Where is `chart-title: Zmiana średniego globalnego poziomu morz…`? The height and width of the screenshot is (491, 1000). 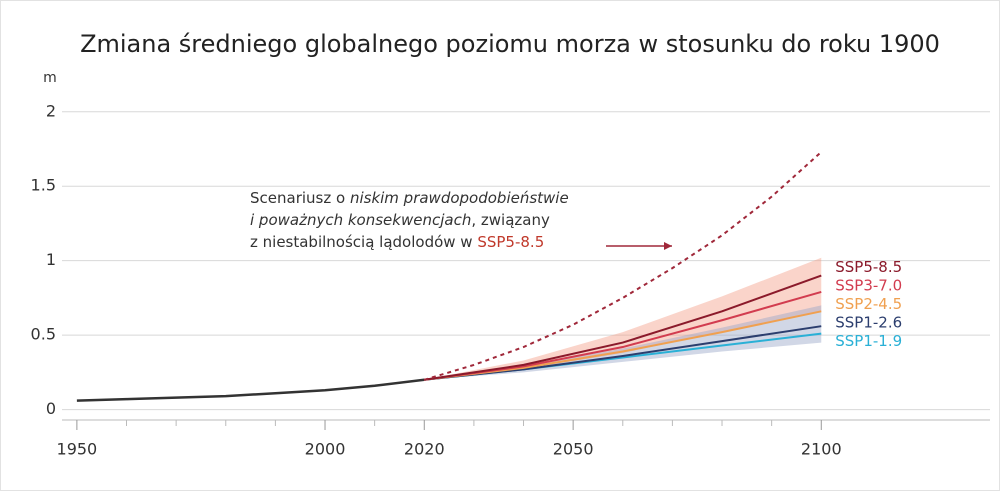 chart-title: Zmiana średniego globalnego poziomu morz… is located at coordinates (510, 44).